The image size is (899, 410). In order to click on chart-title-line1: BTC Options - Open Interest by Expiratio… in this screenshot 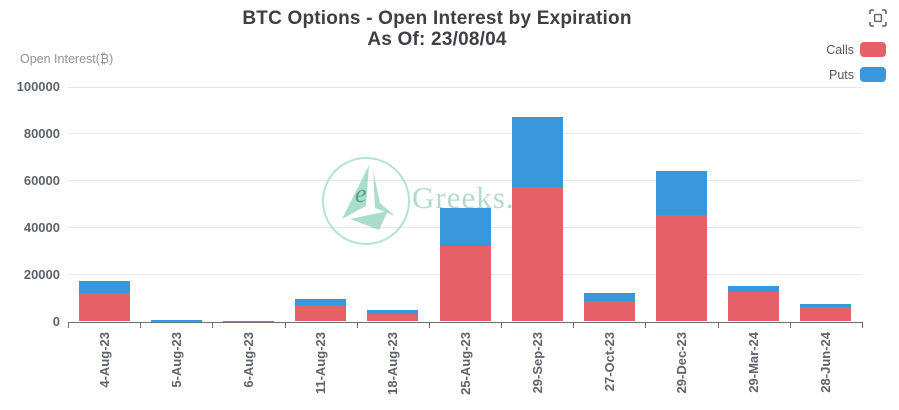, I will do `click(437, 18)`.